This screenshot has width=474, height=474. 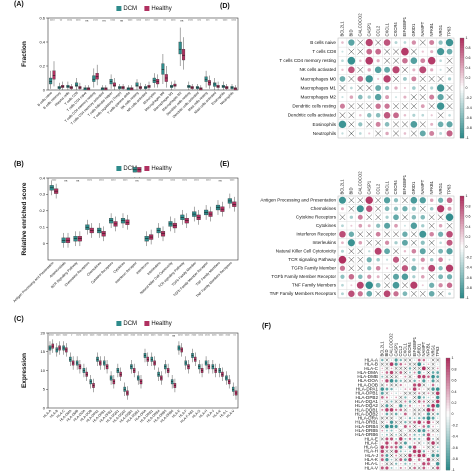 What do you see at coordinates (54, 75) in the screenshot?
I see `box-healthy` at bounding box center [54, 75].